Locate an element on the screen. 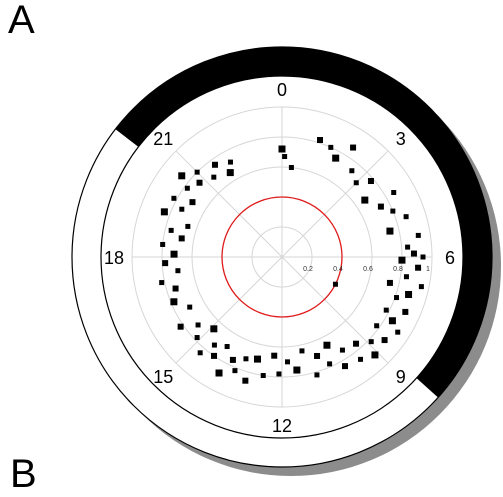 This screenshot has height=497, width=503. panel-label: A is located at coordinates (21, 21).